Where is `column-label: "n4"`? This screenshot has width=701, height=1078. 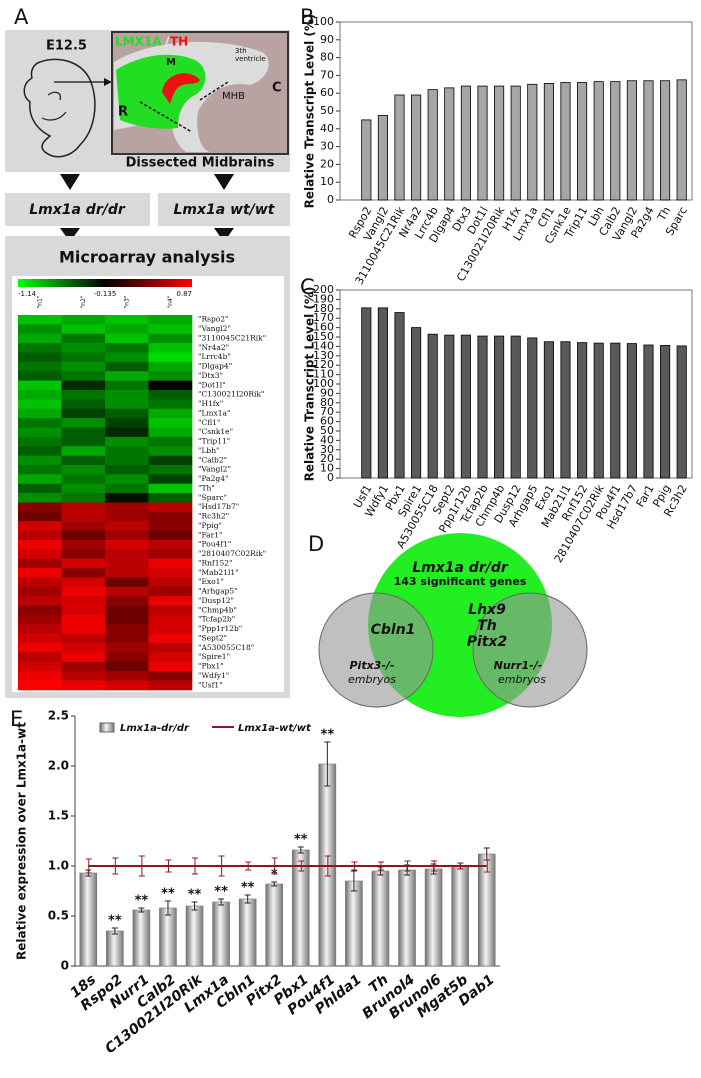
column-label: "n4" is located at coordinates (170, 301).